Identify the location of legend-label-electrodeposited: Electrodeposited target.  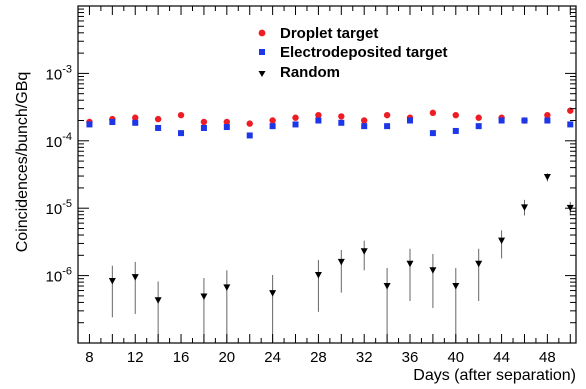
(364, 52).